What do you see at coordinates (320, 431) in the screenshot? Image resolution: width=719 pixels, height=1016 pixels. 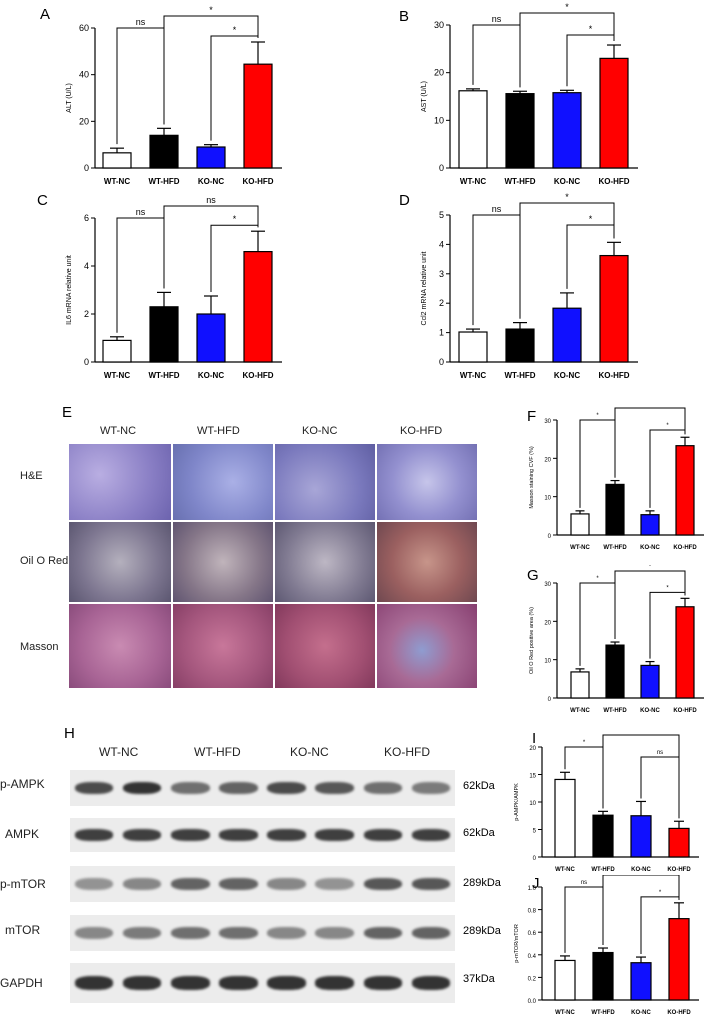 I see `histology-col-label: KO-NC` at bounding box center [320, 431].